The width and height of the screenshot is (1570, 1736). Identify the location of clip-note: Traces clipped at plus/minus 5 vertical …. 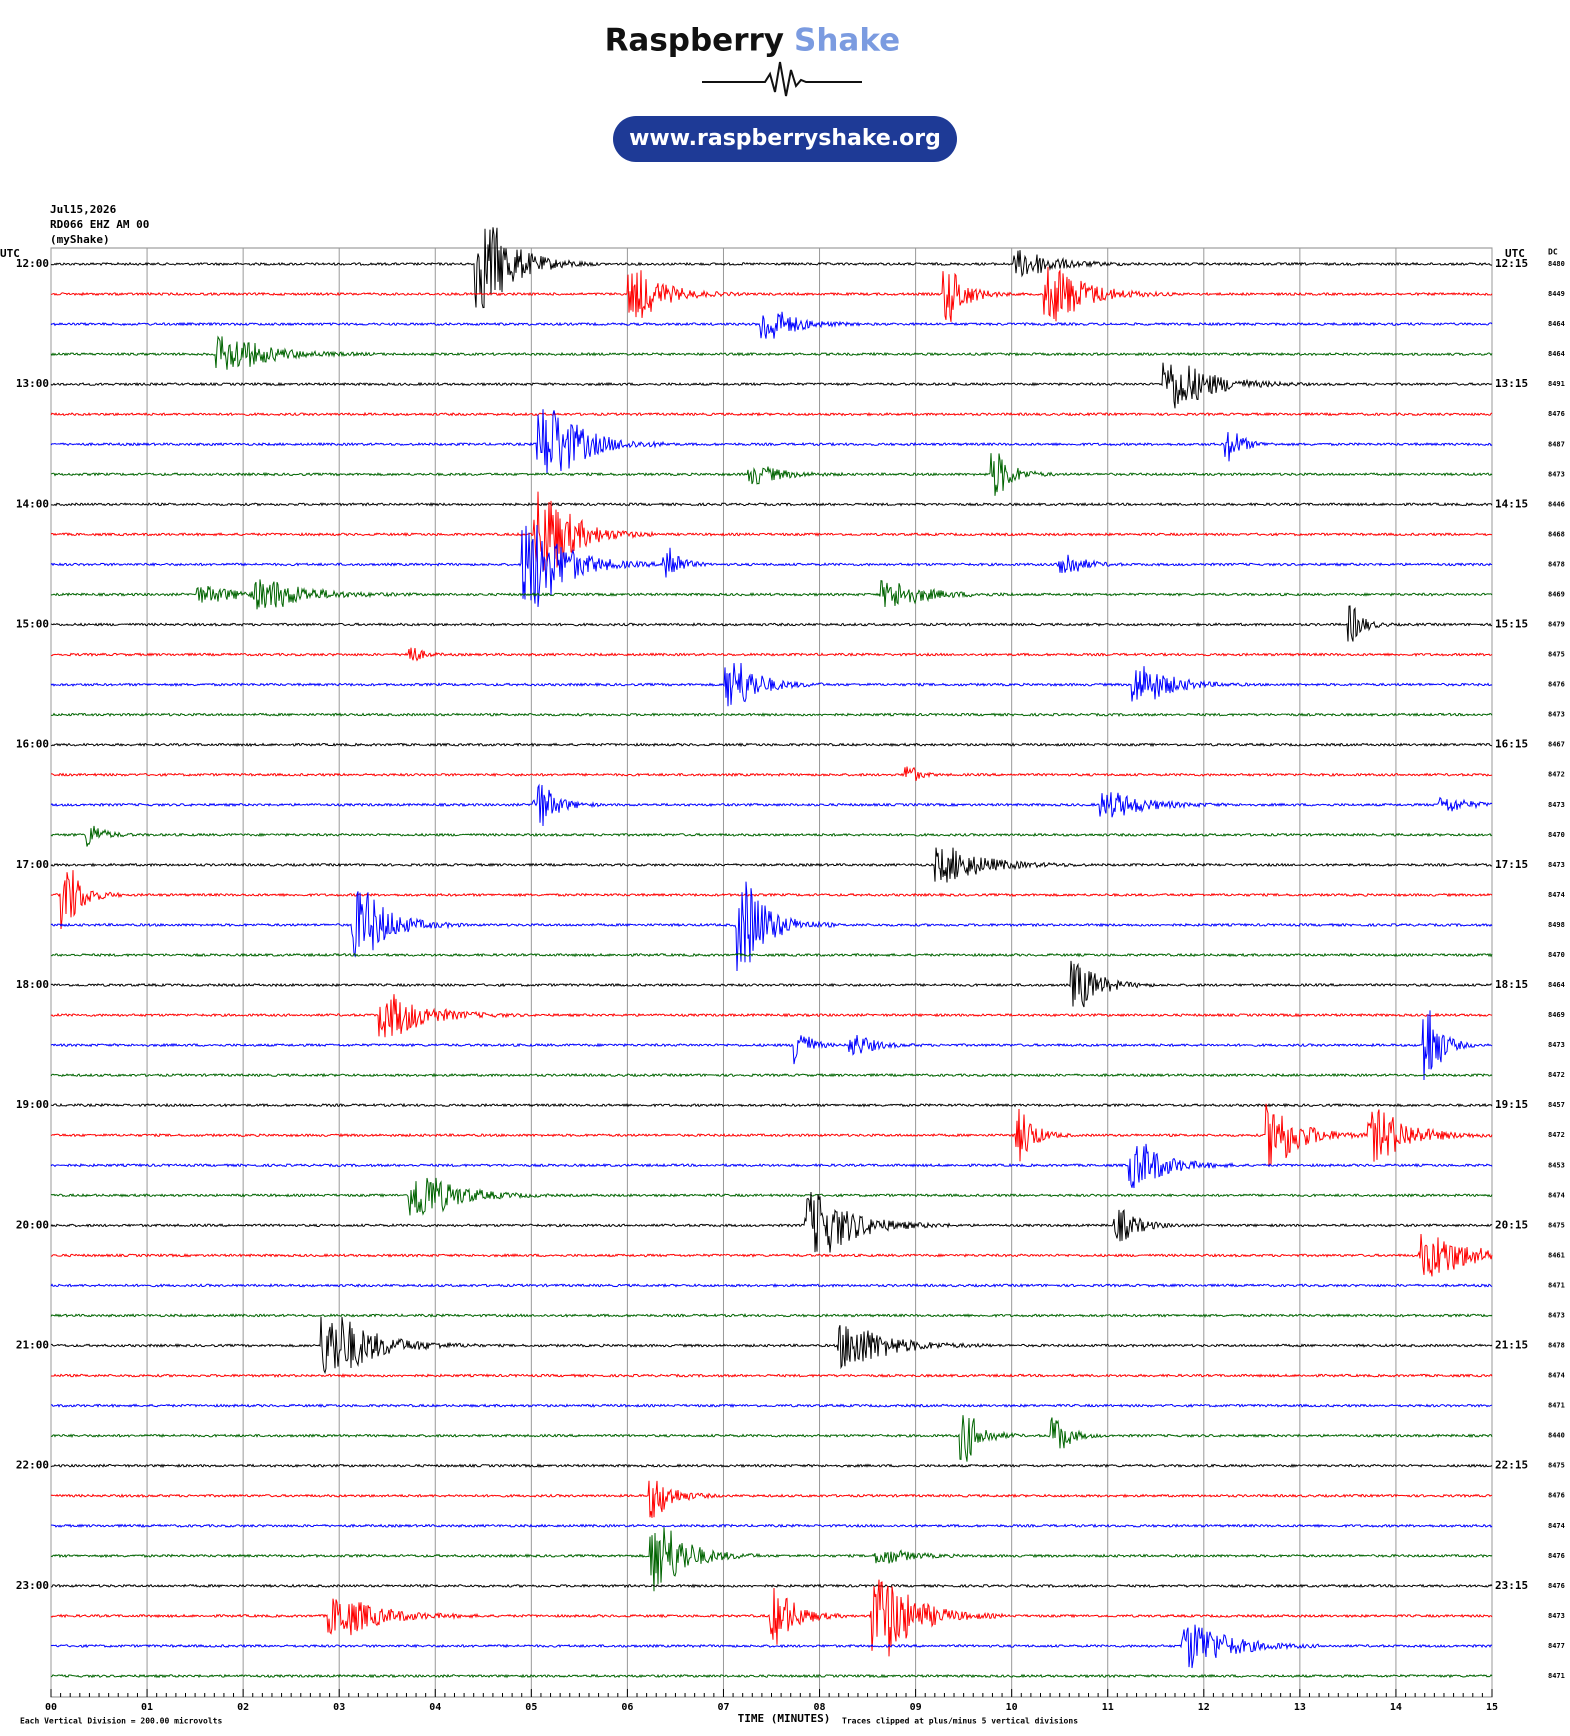
(960, 1721).